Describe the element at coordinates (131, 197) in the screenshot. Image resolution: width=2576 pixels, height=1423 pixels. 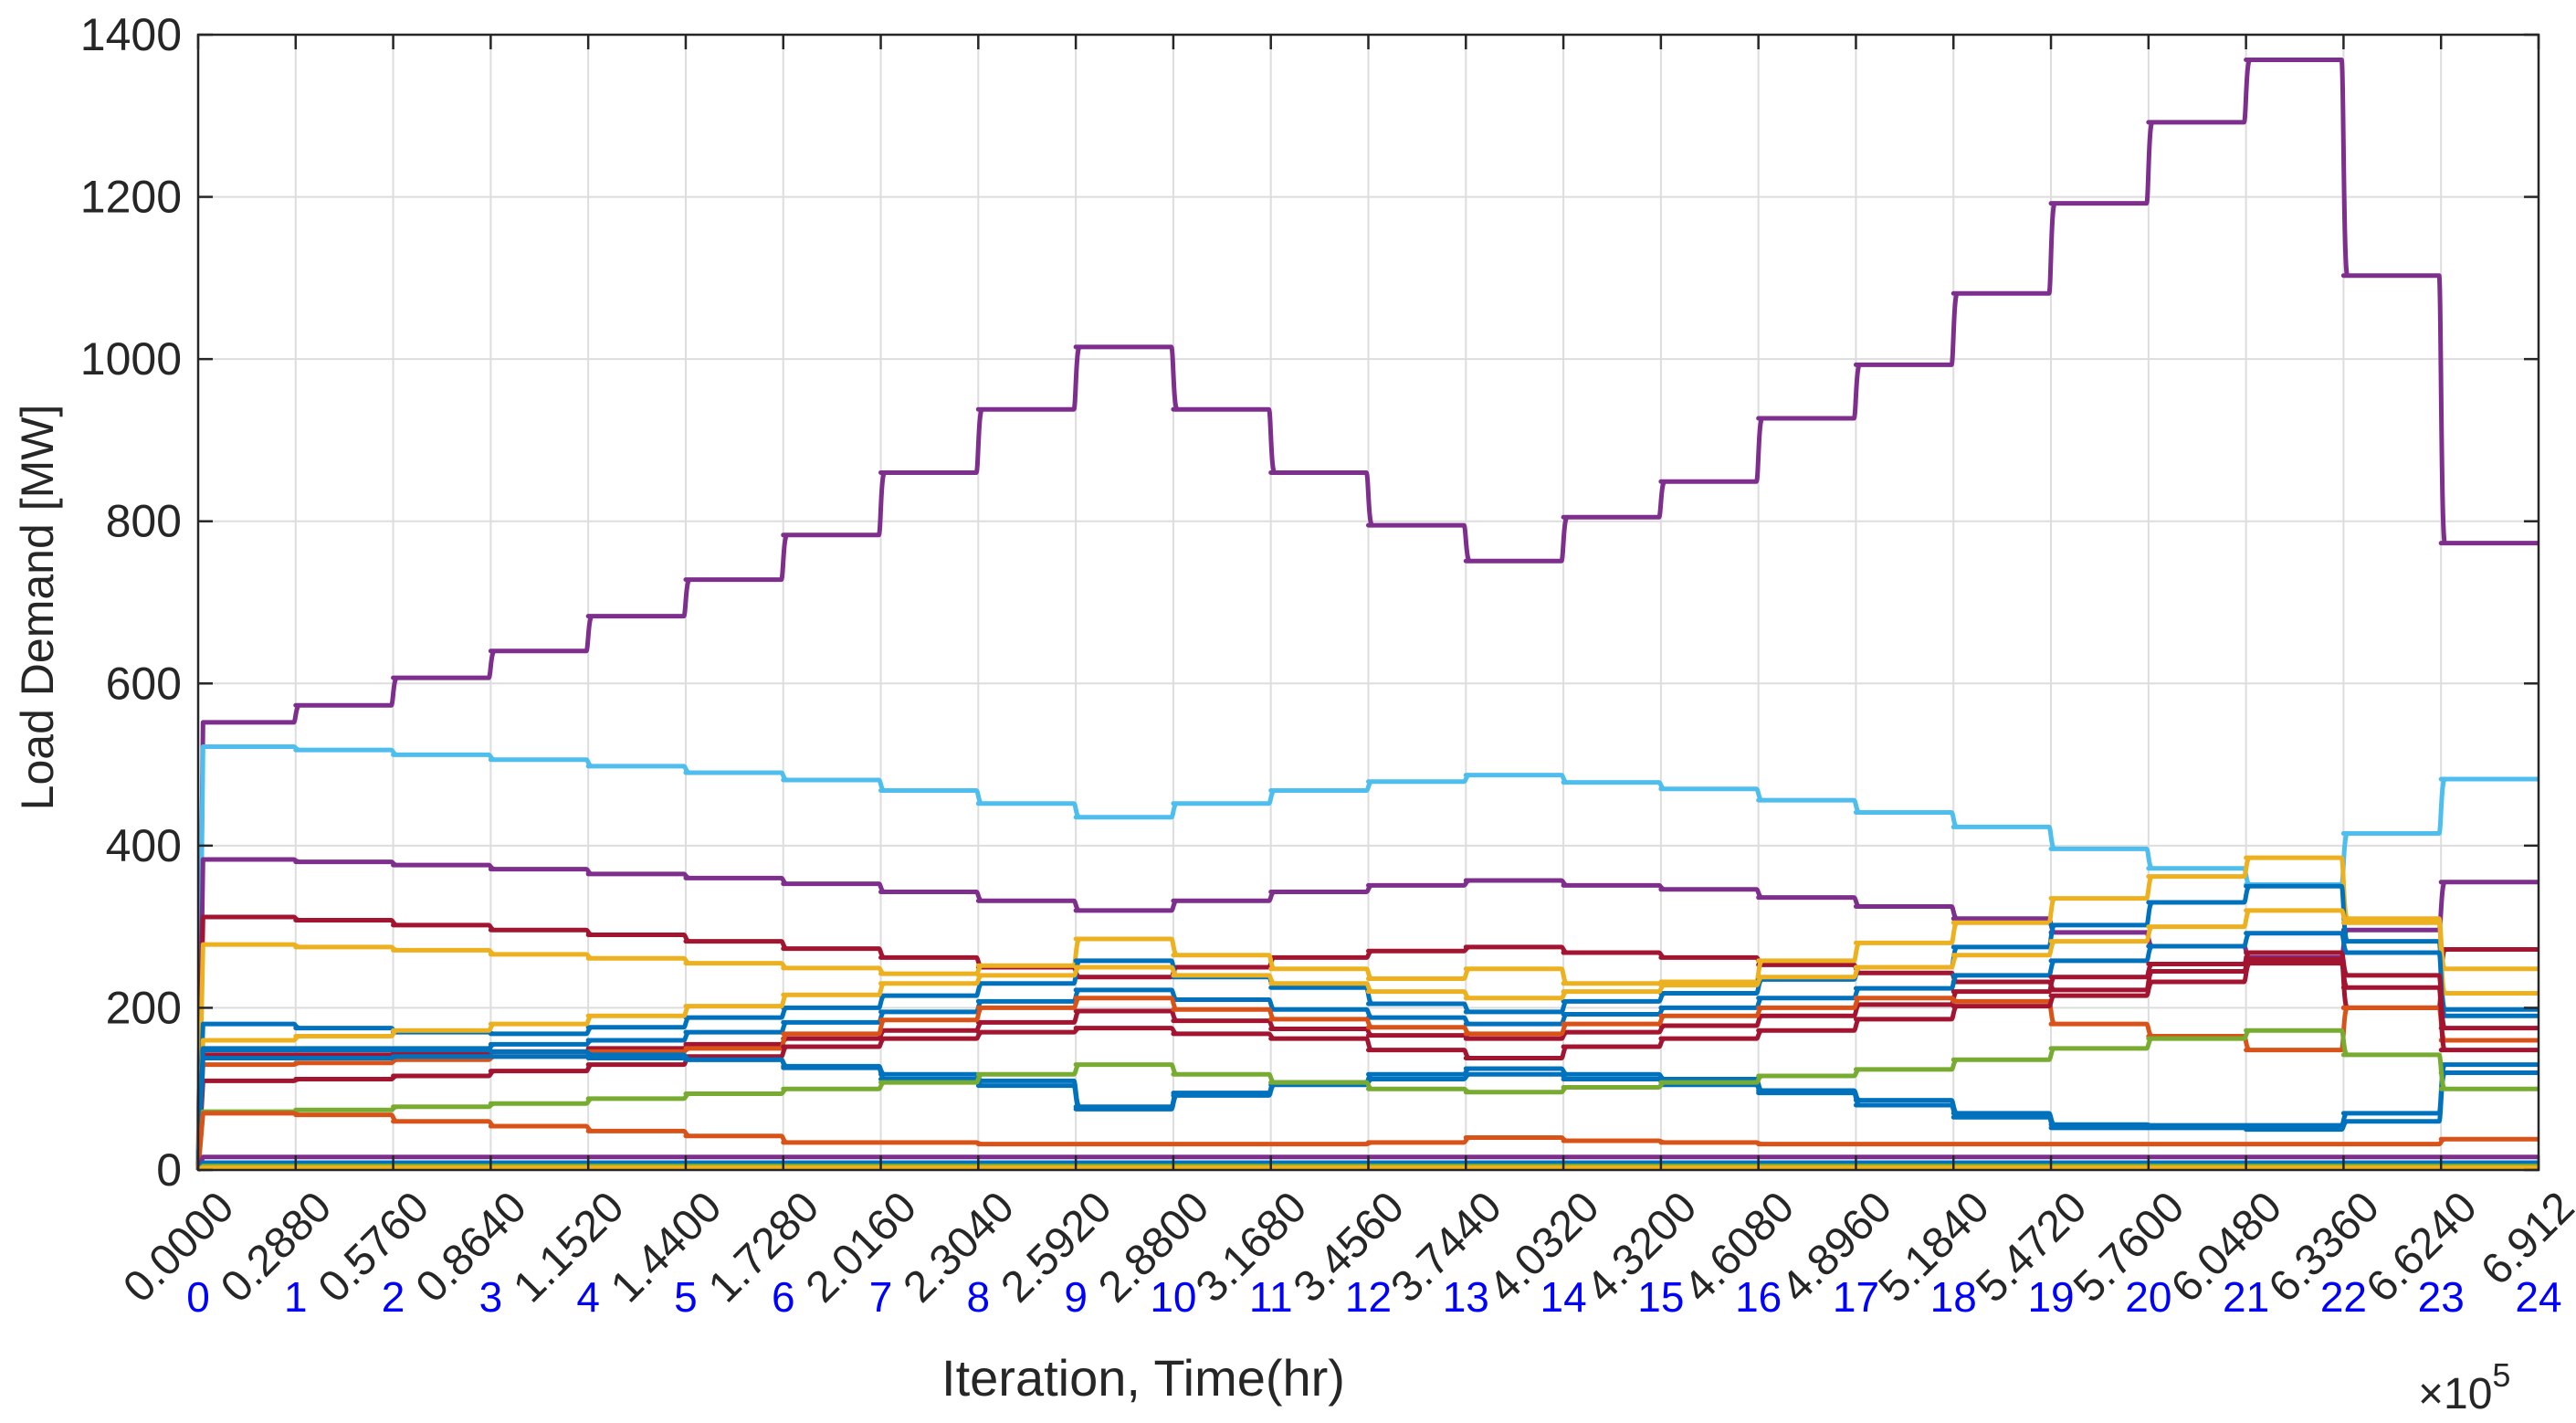
I see `y-tick-label: 1200` at that location.